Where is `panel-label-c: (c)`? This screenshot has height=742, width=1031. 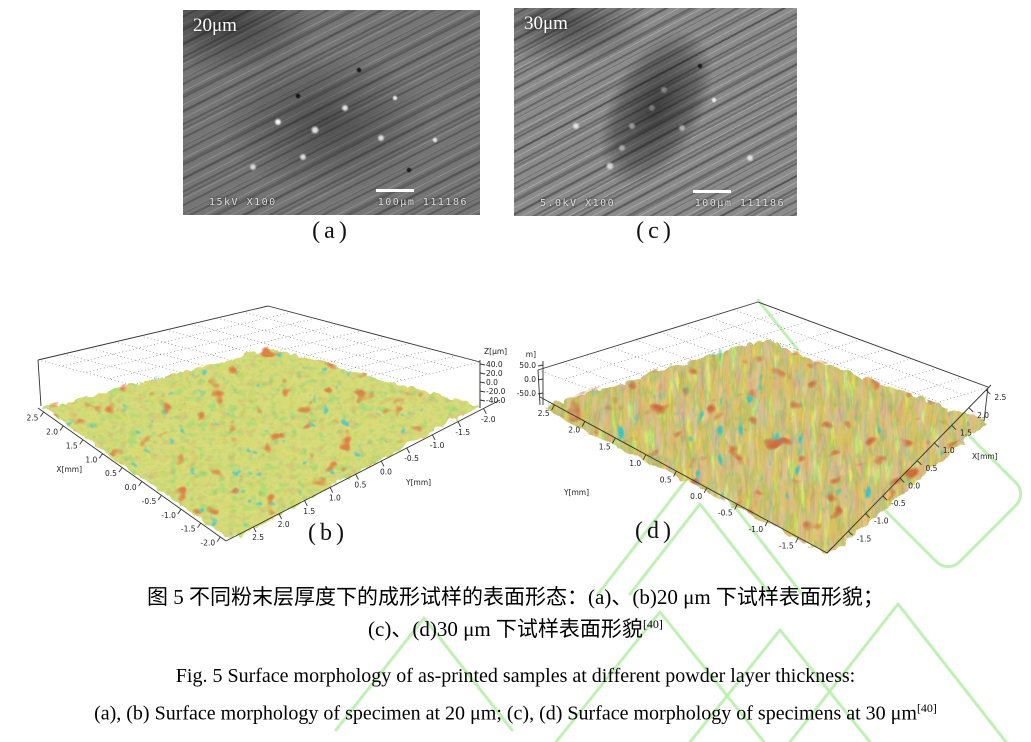
panel-label-c: (c) is located at coordinates (655, 231).